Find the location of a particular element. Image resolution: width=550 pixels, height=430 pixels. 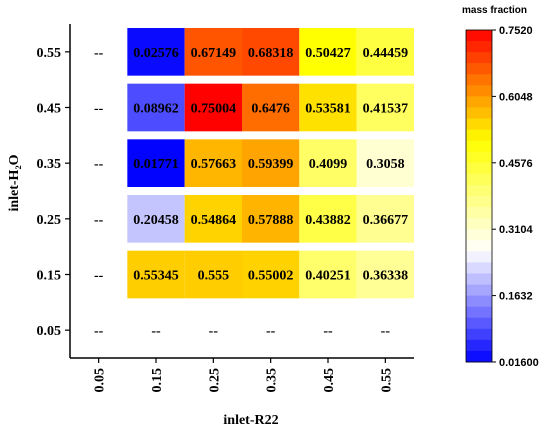

cell-value-label: 0.44459 is located at coordinates (386, 53).